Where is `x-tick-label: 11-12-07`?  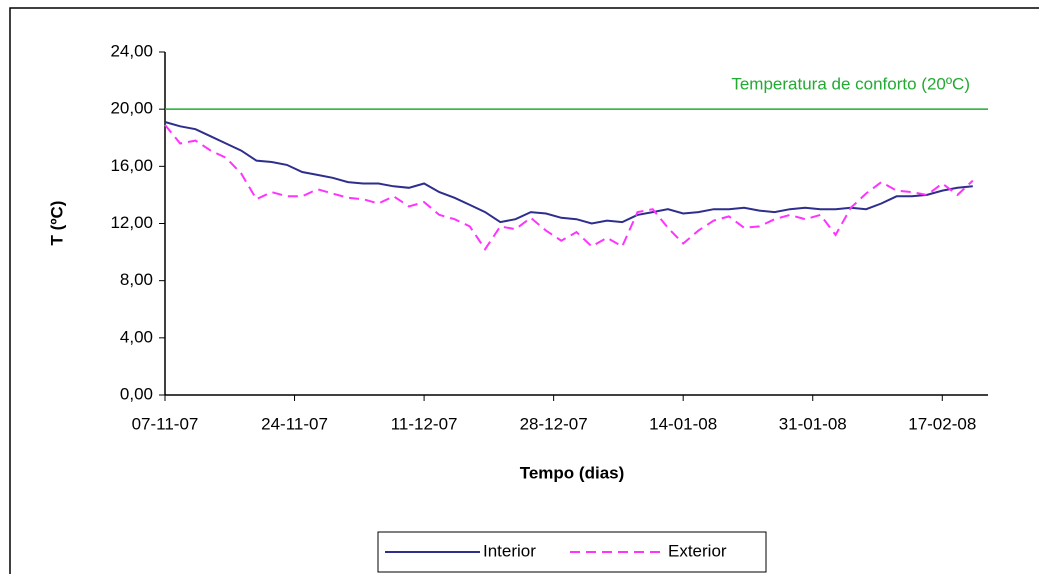 x-tick-label: 11-12-07 is located at coordinates (424, 423).